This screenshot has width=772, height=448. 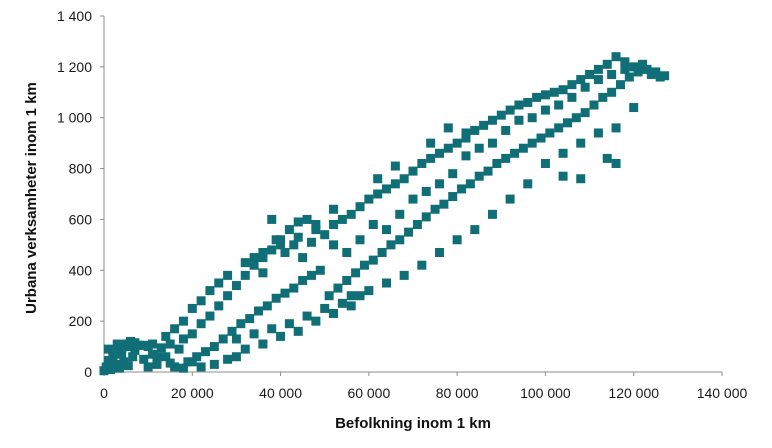 I want to click on x-tick-label: 40 000, so click(x=280, y=393).